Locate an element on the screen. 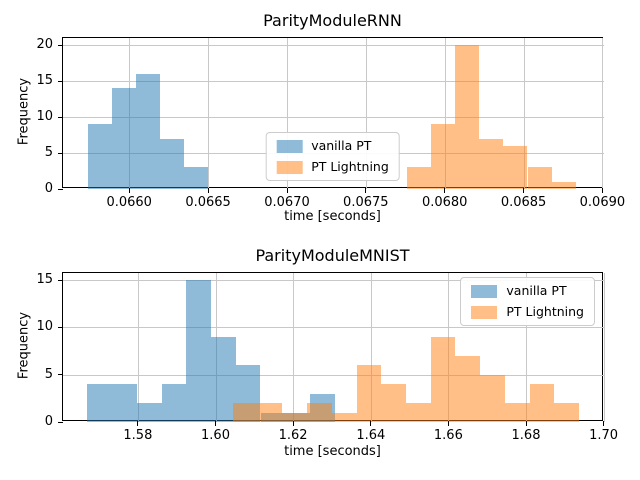 Image resolution: width=640 pixels, height=480 pixels. x-tick-label: 1.68 is located at coordinates (526, 435).